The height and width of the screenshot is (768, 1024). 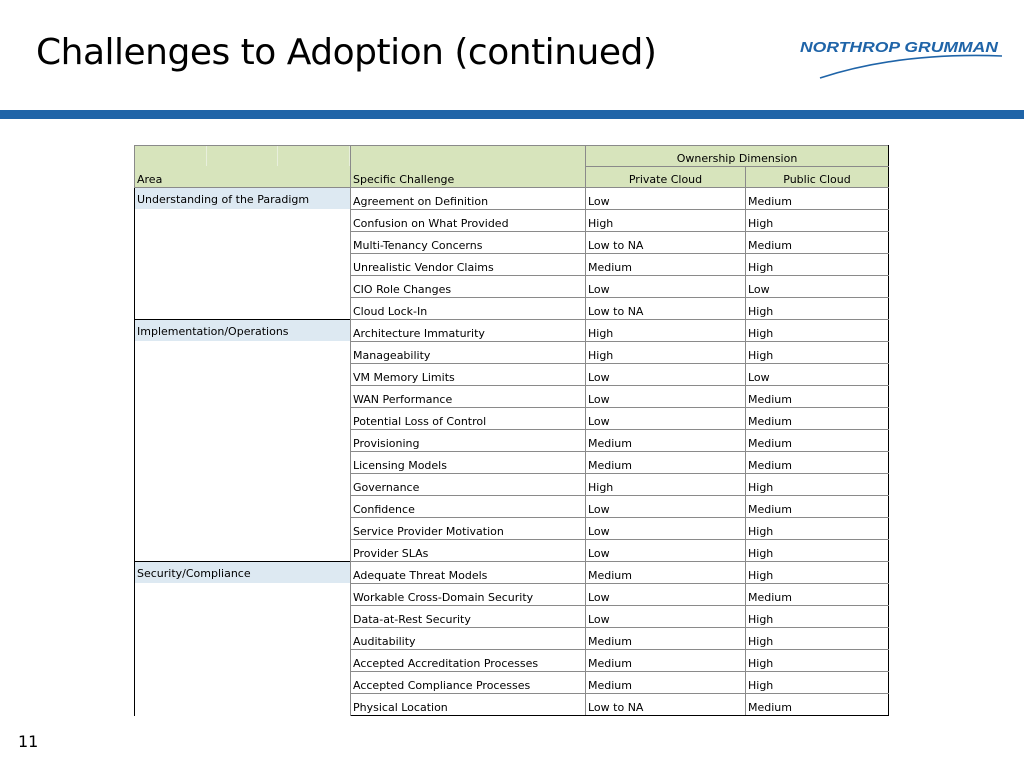 I want to click on table-row: Multi-Tenancy Concerns Low to NA Medium, so click(x=512, y=242).